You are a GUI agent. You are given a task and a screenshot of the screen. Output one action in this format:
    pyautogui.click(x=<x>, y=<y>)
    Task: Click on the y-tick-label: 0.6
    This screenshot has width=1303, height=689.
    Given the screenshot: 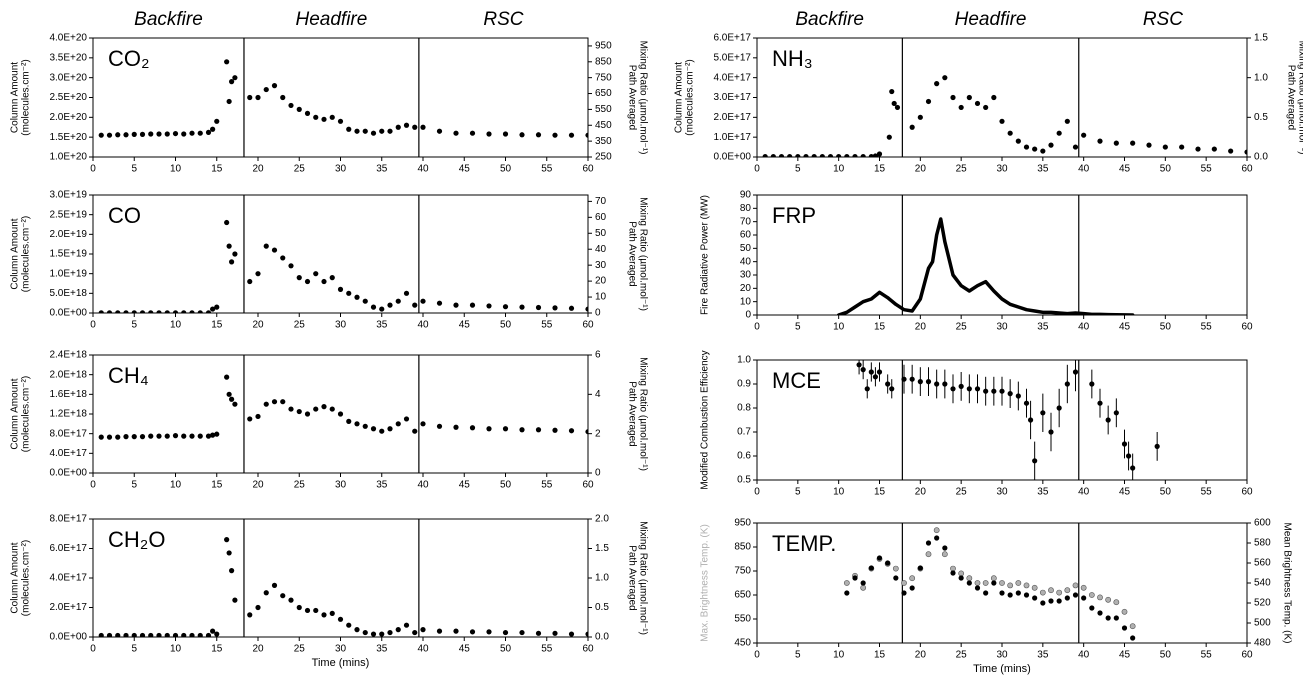 What is the action you would take?
    pyautogui.click(x=744, y=456)
    